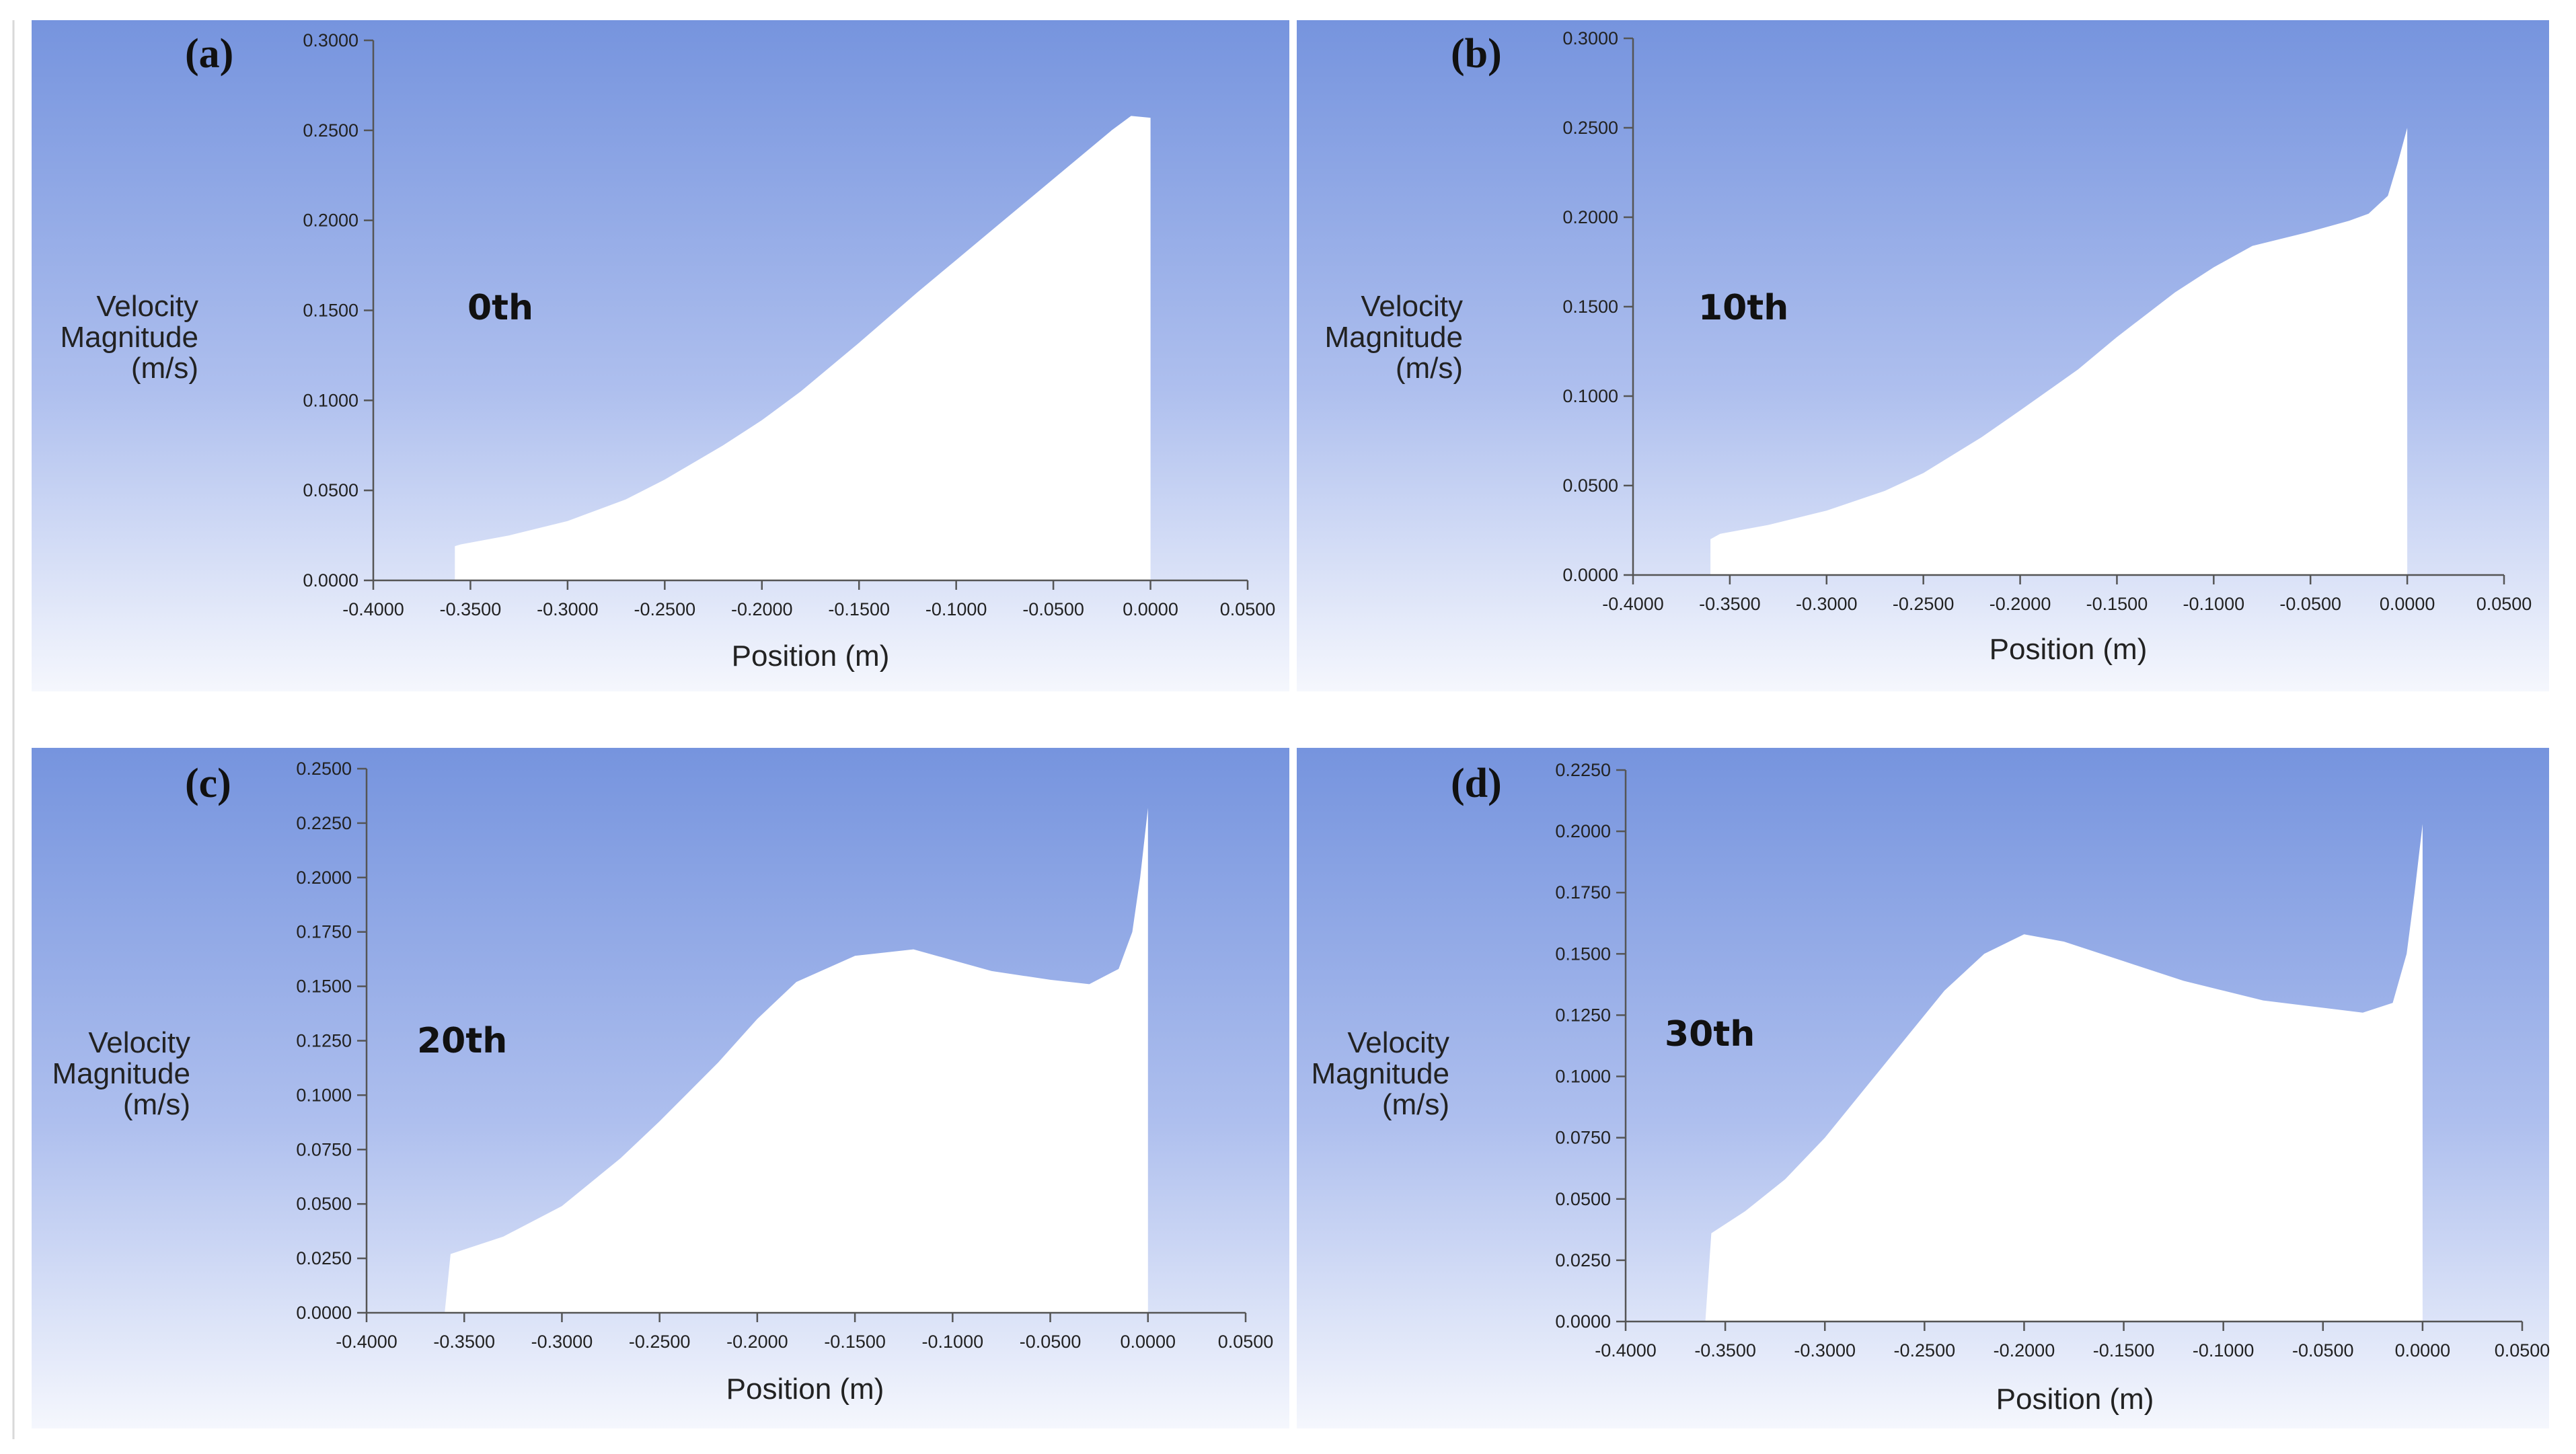  What do you see at coordinates (1743, 308) in the screenshot?
I see `series-annotation: 10th` at bounding box center [1743, 308].